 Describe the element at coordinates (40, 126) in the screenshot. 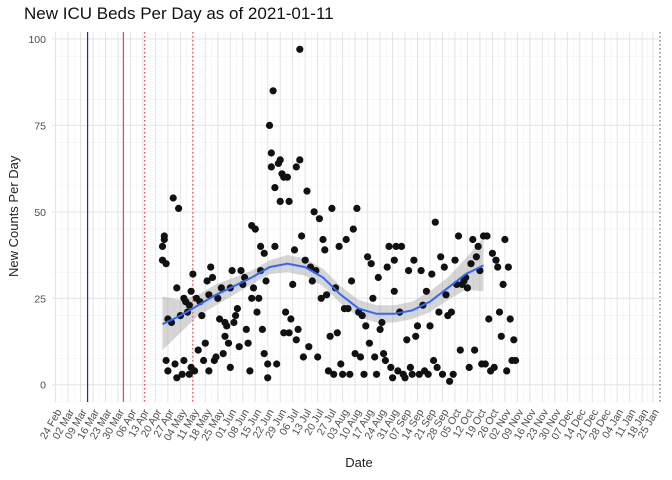

I see `y-tick-label: 75` at that location.